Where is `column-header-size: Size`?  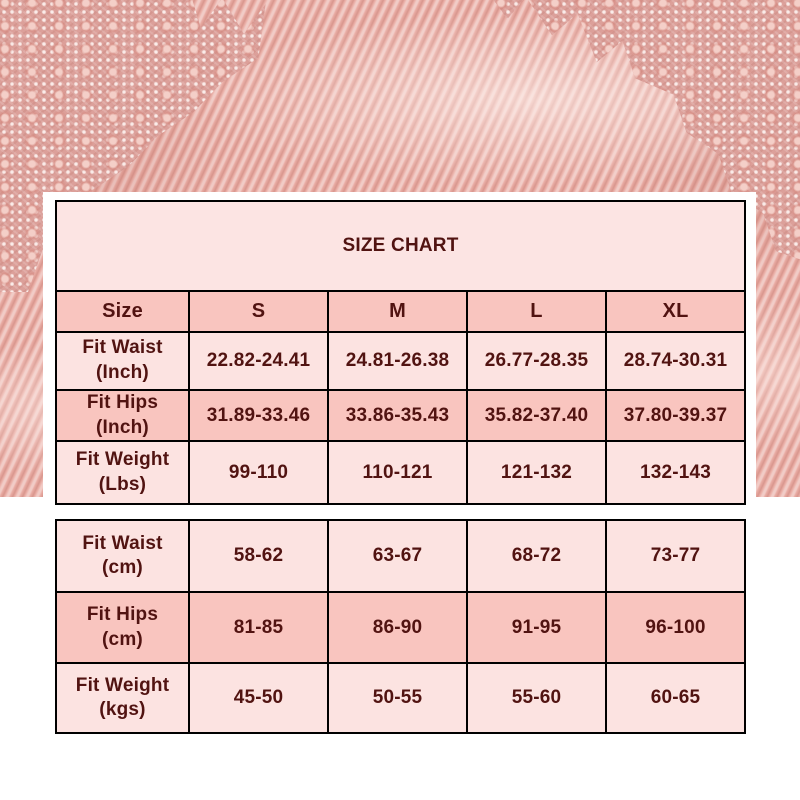 column-header-size: Size is located at coordinates (122, 311).